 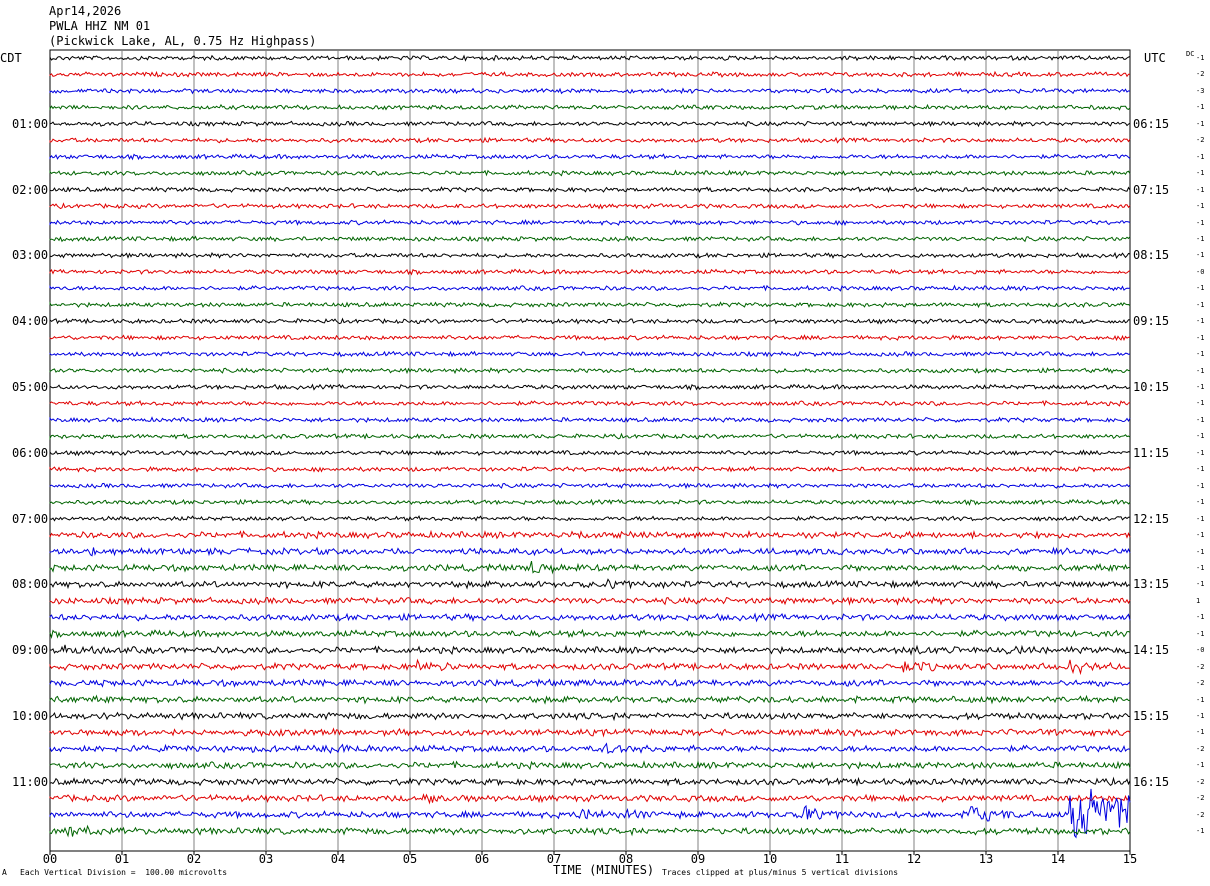 I want to click on left-hour-label: 11:00, so click(x=30, y=781).